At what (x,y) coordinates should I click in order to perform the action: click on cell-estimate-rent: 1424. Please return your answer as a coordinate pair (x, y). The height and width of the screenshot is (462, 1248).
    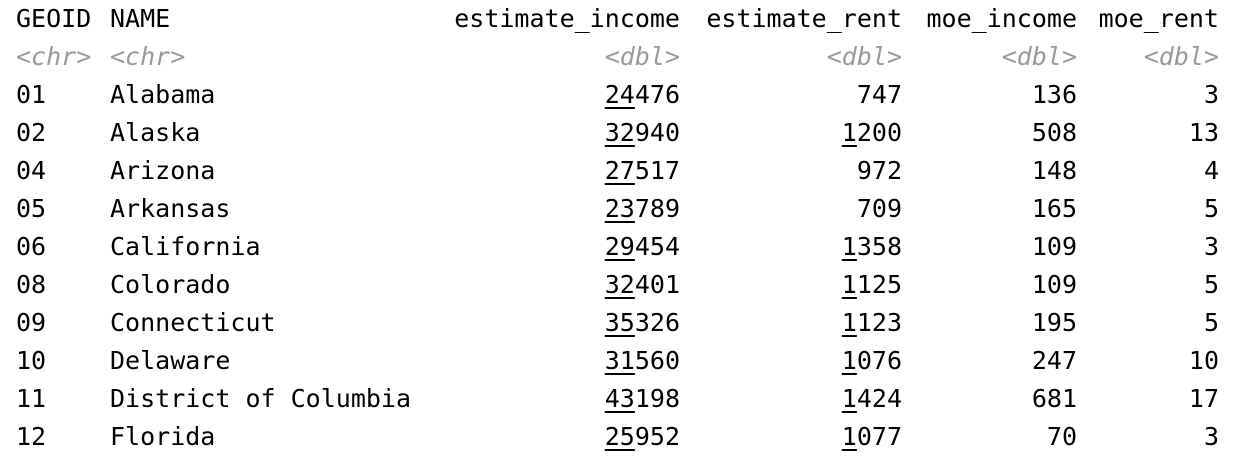
    Looking at the image, I should click on (871, 398).